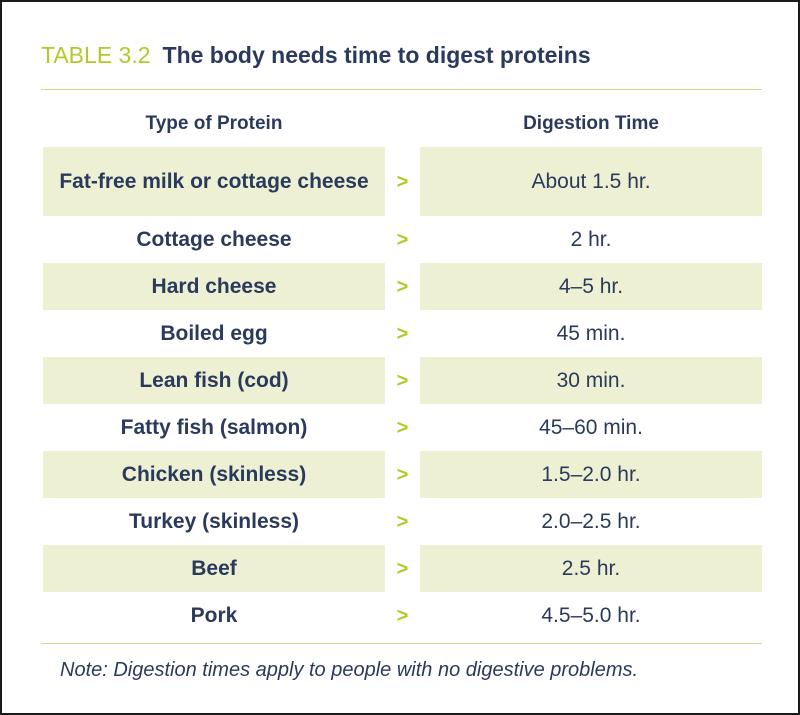 This screenshot has height=715, width=800. I want to click on digestion-time-cell: 30 min., so click(591, 380).